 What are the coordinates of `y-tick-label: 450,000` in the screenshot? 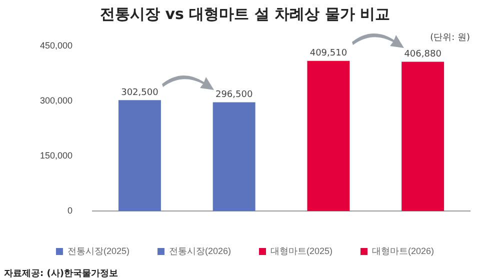 It's located at (56, 45).